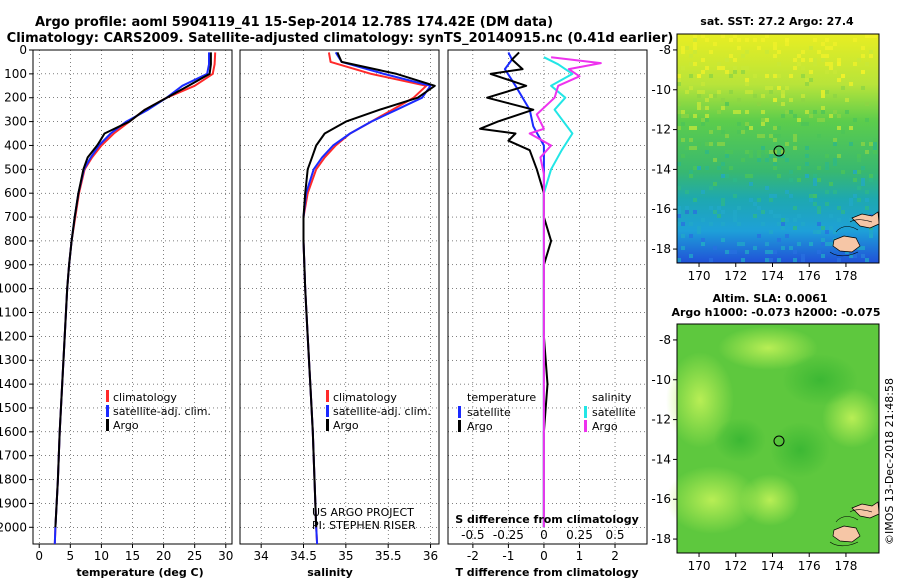 This screenshot has height=584, width=900. I want to click on legend-s-argo: Argo, so click(605, 426).